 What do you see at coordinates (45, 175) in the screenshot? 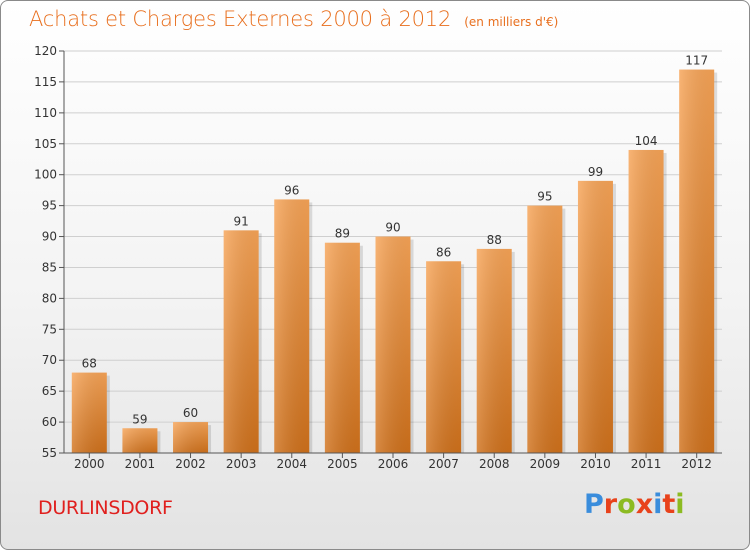
I see `y-tick-label: 100` at bounding box center [45, 175].